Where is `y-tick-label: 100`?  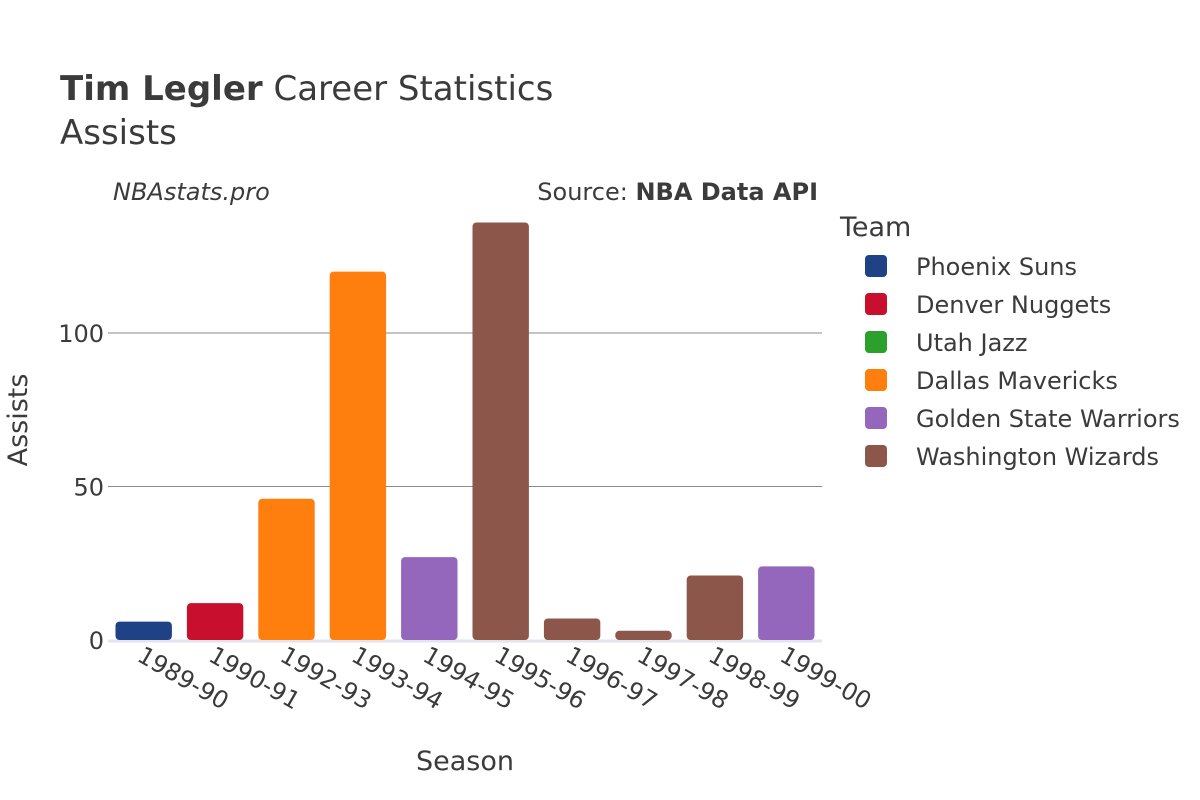
y-tick-label: 100 is located at coordinates (81, 334).